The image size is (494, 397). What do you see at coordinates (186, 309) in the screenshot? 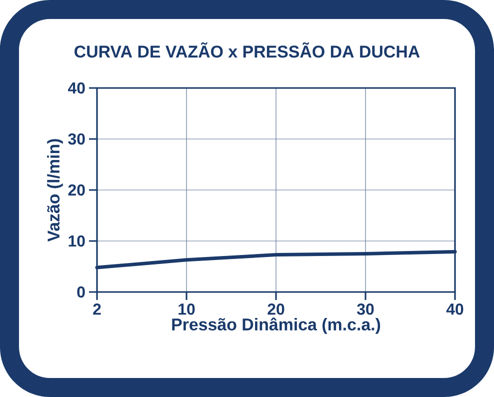
I see `x-tick-label: 10` at bounding box center [186, 309].